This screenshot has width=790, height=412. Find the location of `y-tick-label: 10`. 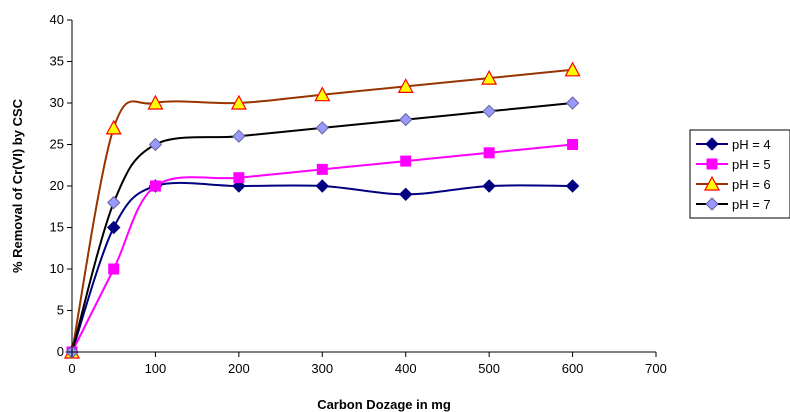

y-tick-label: 10 is located at coordinates (57, 268).